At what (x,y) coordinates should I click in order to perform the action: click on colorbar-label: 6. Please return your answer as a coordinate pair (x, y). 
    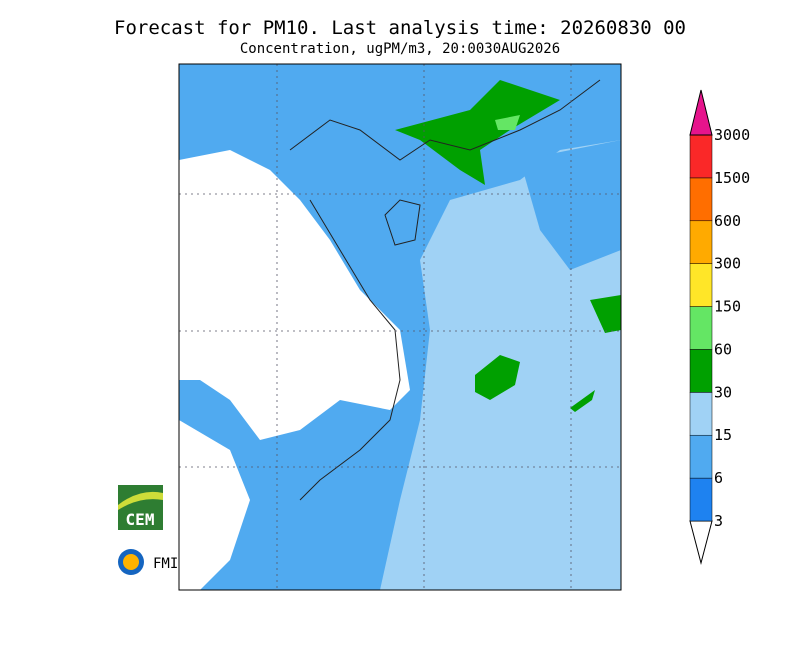
    Looking at the image, I should click on (718, 478).